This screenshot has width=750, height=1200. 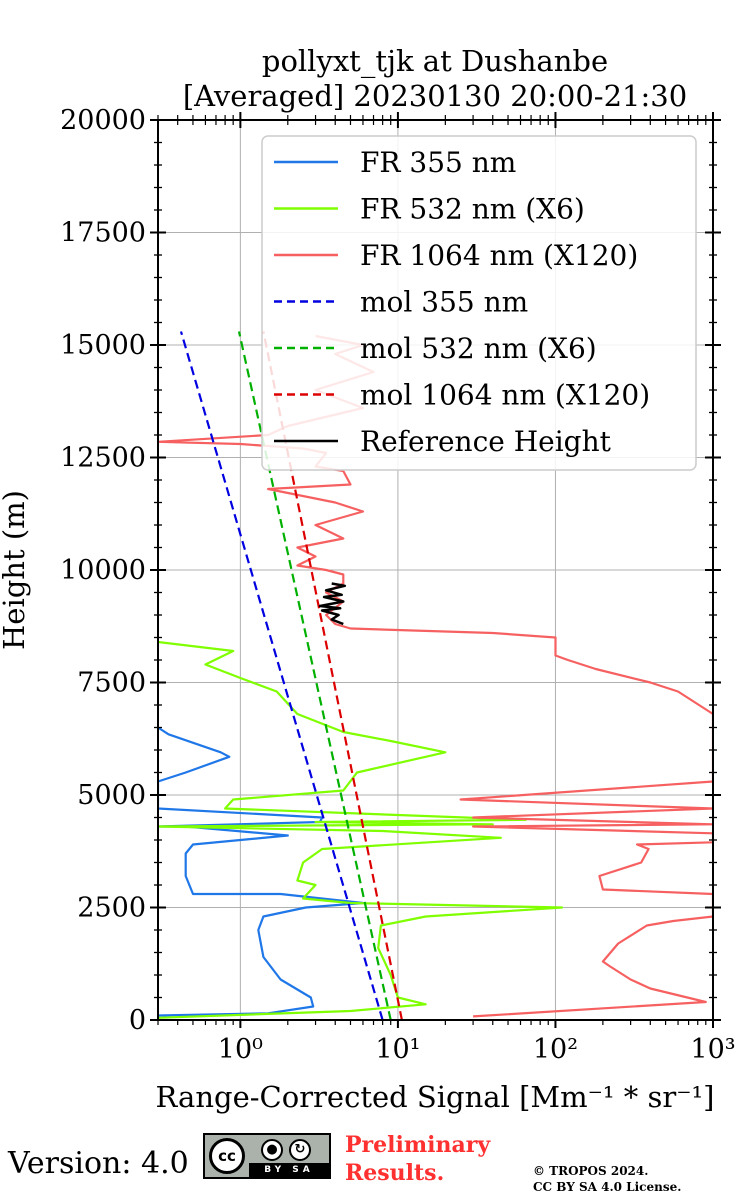 What do you see at coordinates (397, 1049) in the screenshot?
I see `x-tick-label: 10¹` at bounding box center [397, 1049].